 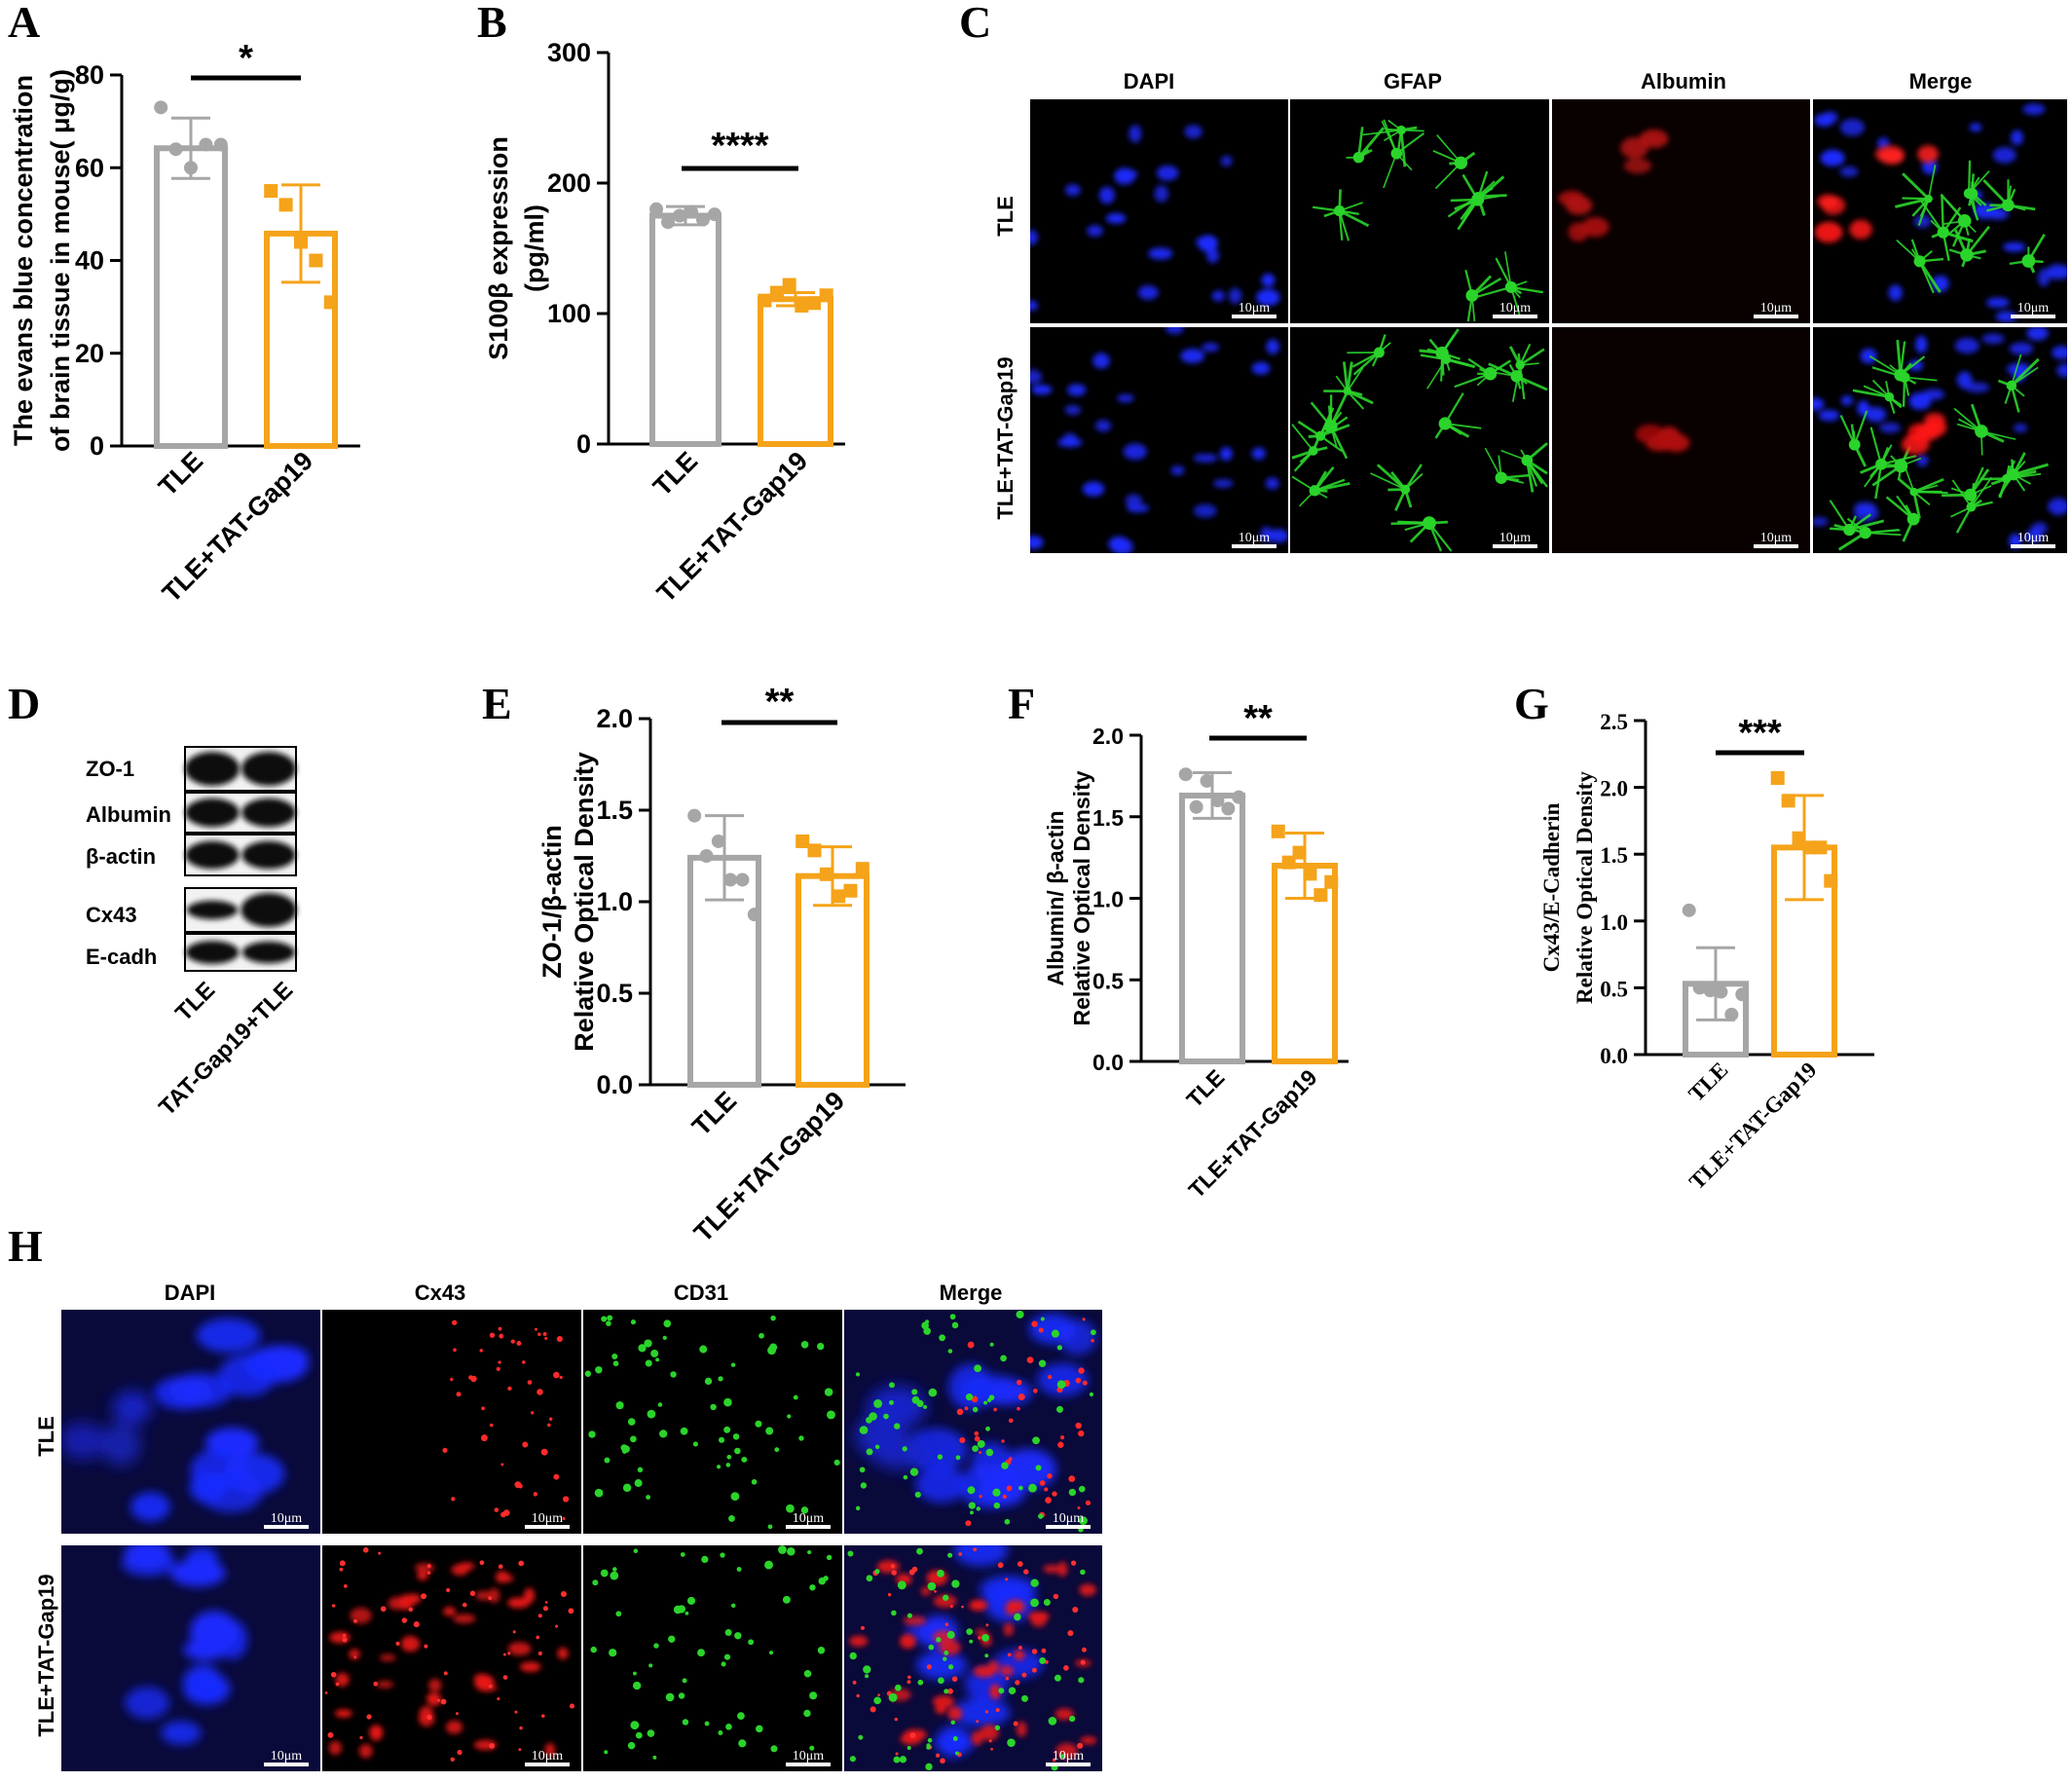 What do you see at coordinates (1681, 211) in the screenshot?
I see `background-tint` at bounding box center [1681, 211].